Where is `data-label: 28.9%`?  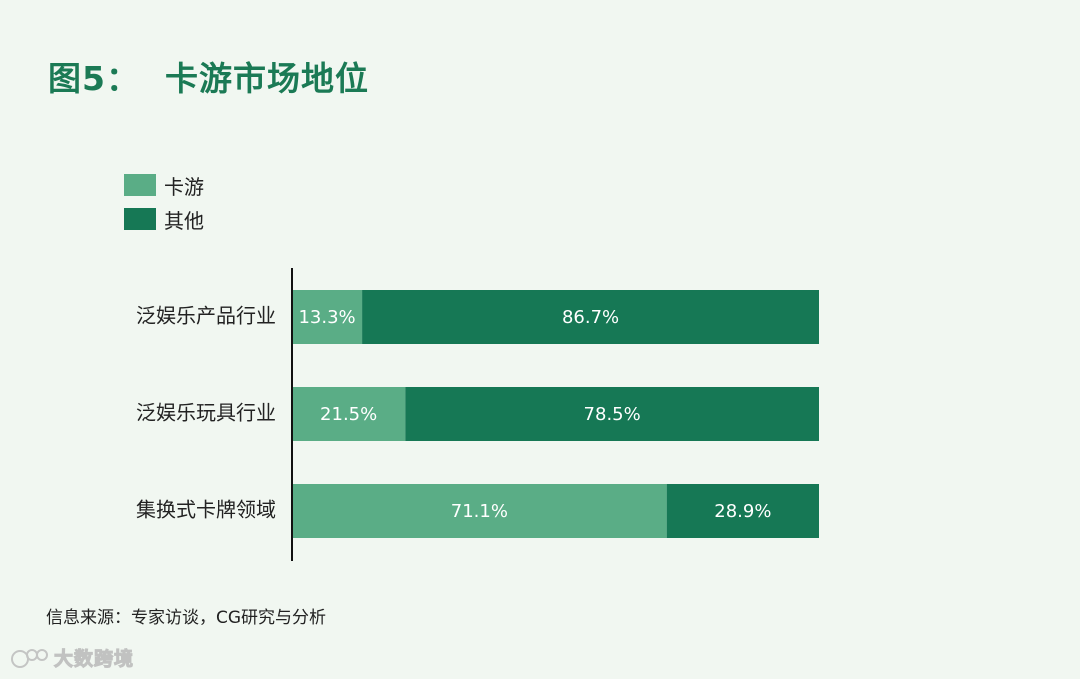 data-label: 28.9% is located at coordinates (742, 511).